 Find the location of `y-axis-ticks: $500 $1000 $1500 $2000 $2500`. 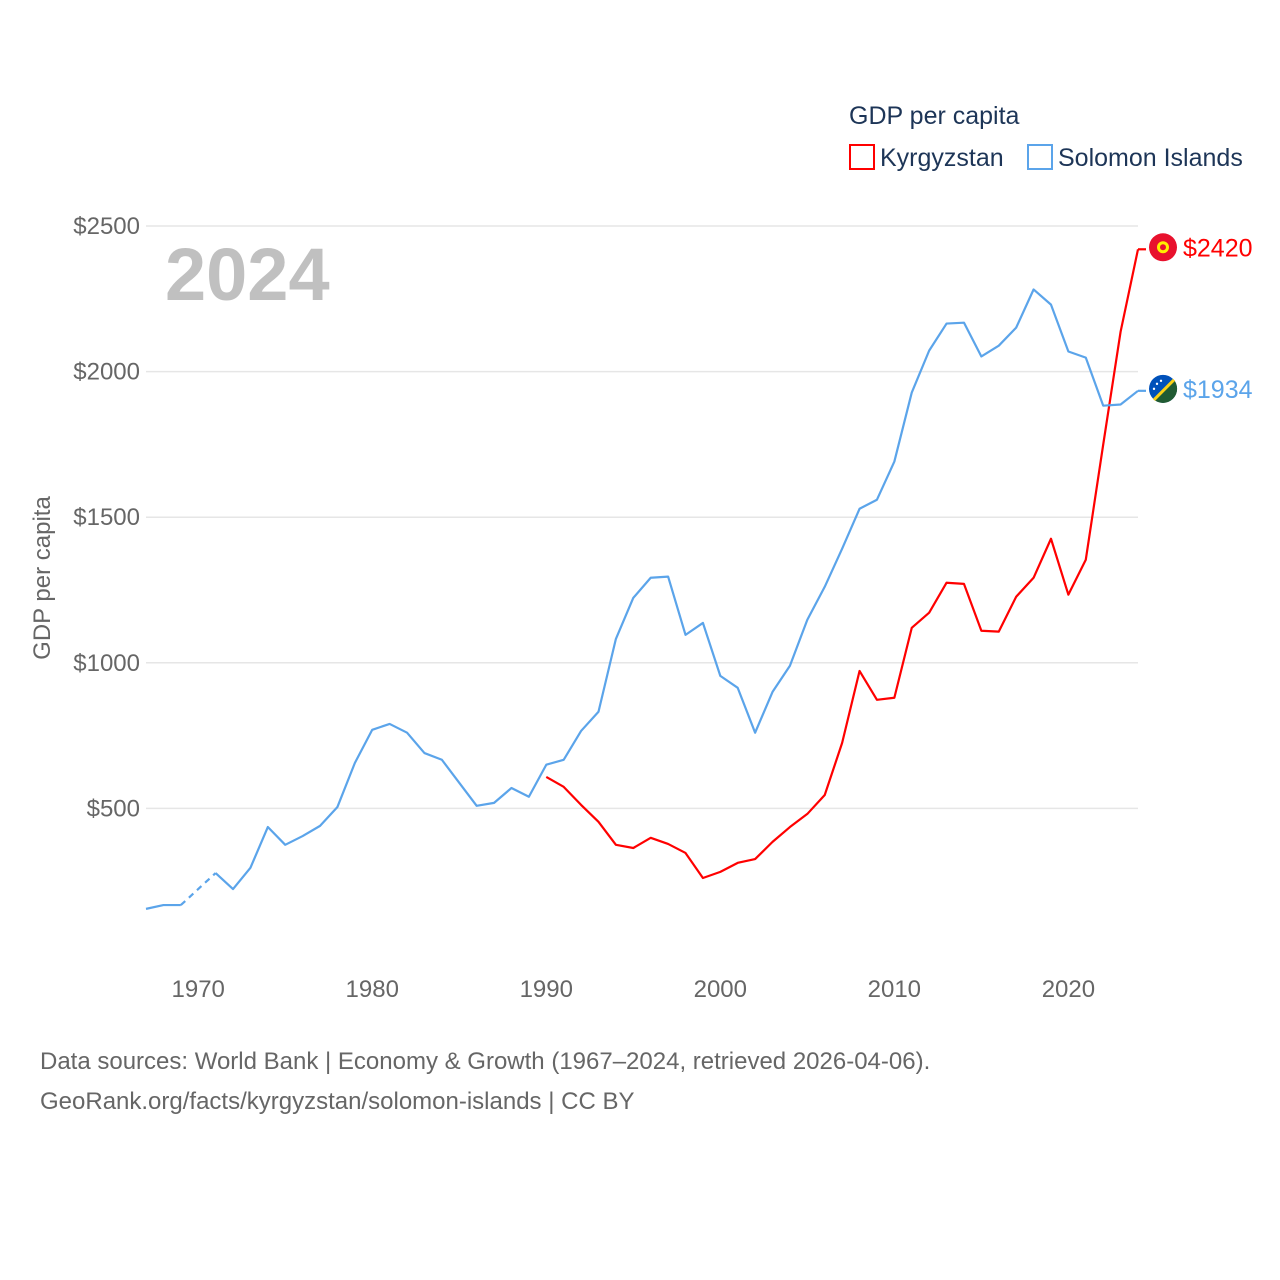

y-axis-ticks: $500 $1000 $1500 $2000 $2500 is located at coordinates (106, 517).